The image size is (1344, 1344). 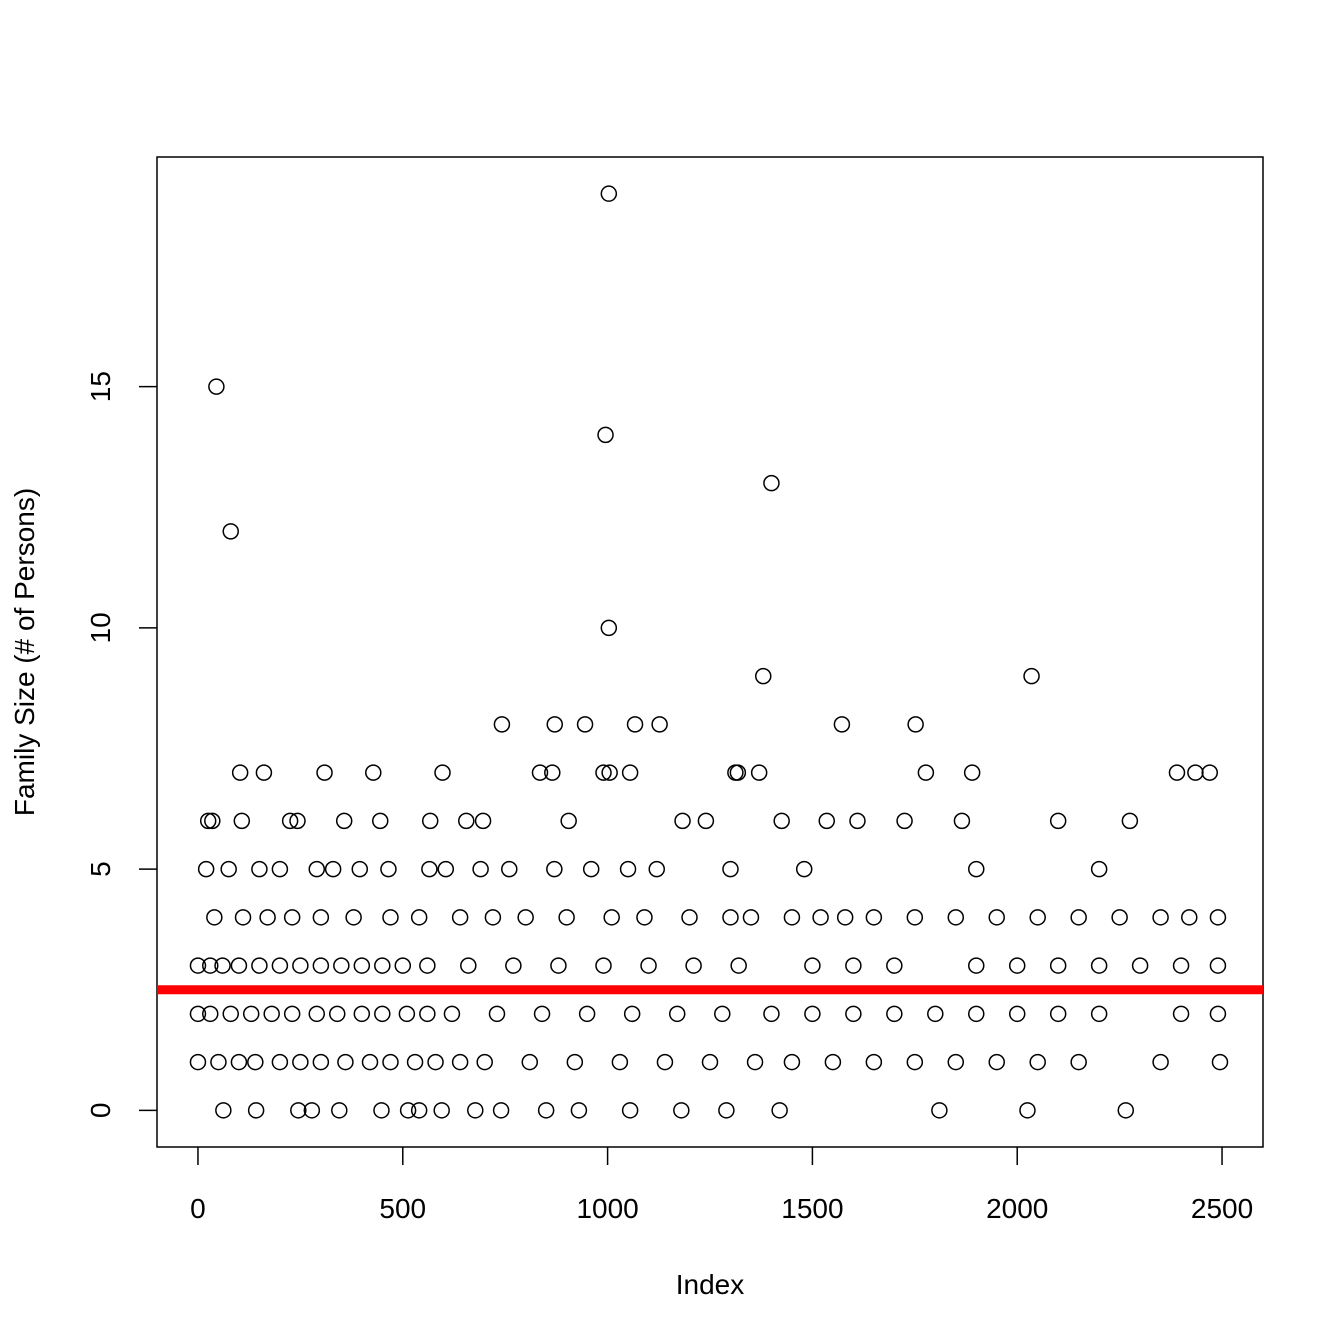 What do you see at coordinates (402, 1208) in the screenshot?
I see `x-tick-label: 500` at bounding box center [402, 1208].